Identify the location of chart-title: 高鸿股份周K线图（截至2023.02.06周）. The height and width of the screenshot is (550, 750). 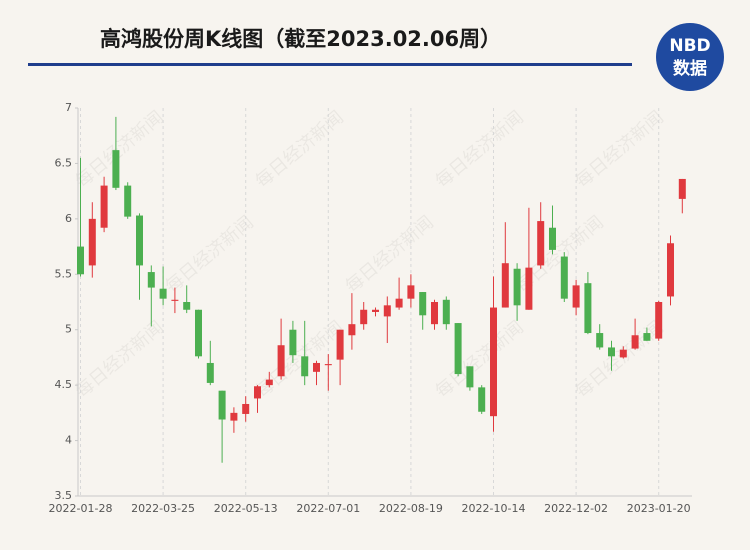
(300, 39).